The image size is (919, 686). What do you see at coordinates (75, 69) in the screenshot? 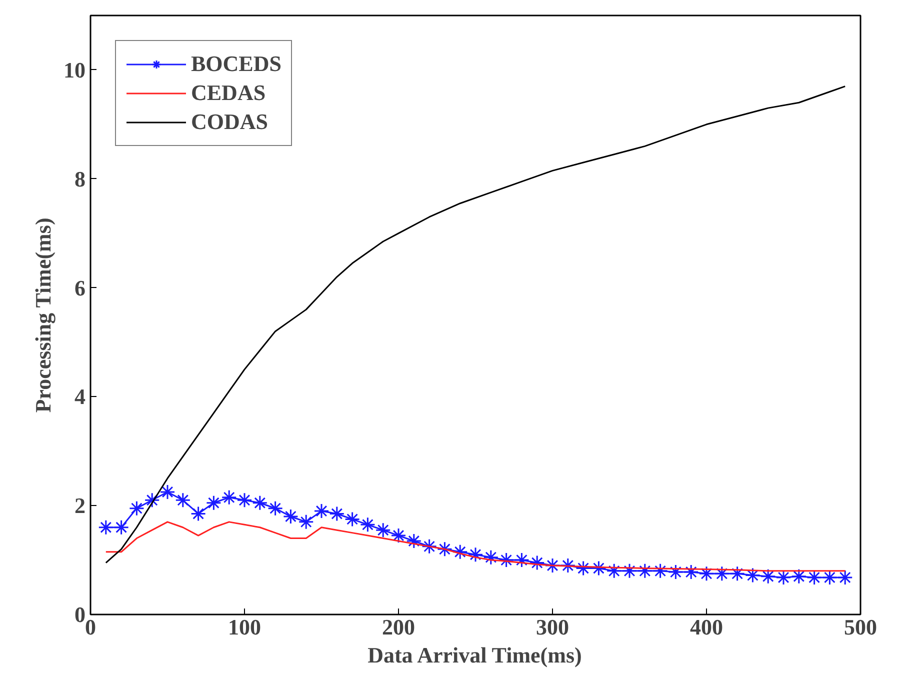
I see `y-tick-label: 10` at bounding box center [75, 69].